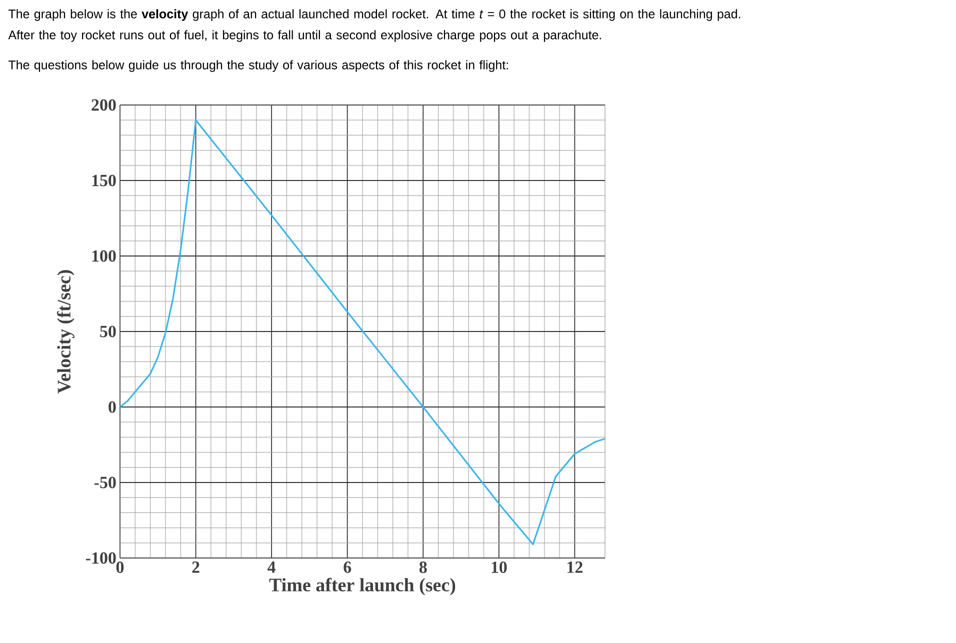 Image resolution: width=956 pixels, height=643 pixels. I want to click on y-tick-label: 150, so click(104, 180).